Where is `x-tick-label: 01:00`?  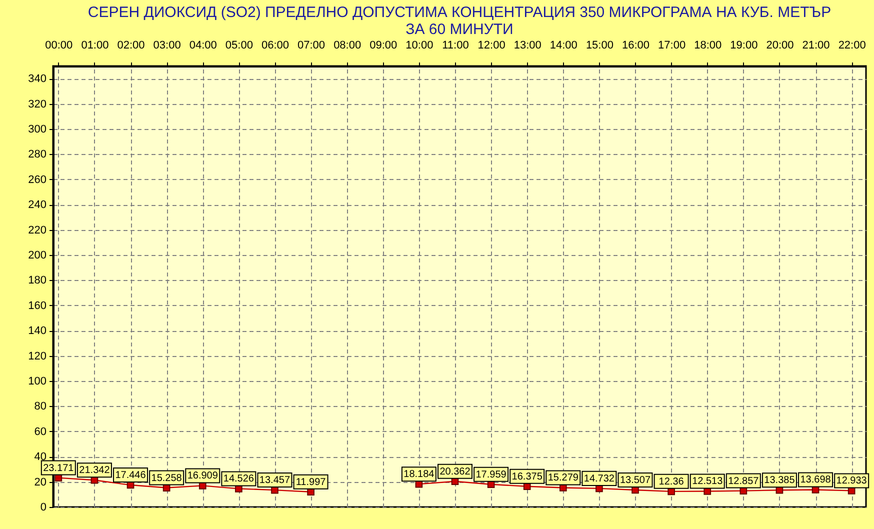
x-tick-label: 01:00 is located at coordinates (95, 46).